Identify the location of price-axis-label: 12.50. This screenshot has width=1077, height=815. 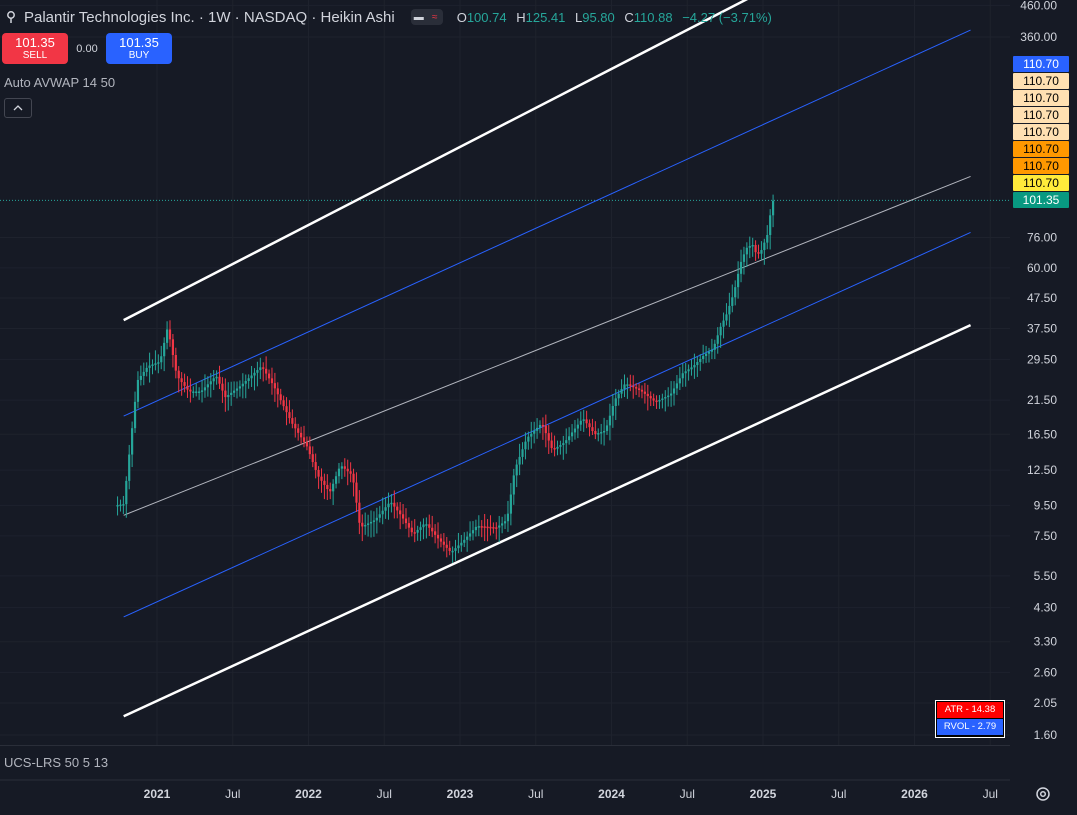
(1042, 470).